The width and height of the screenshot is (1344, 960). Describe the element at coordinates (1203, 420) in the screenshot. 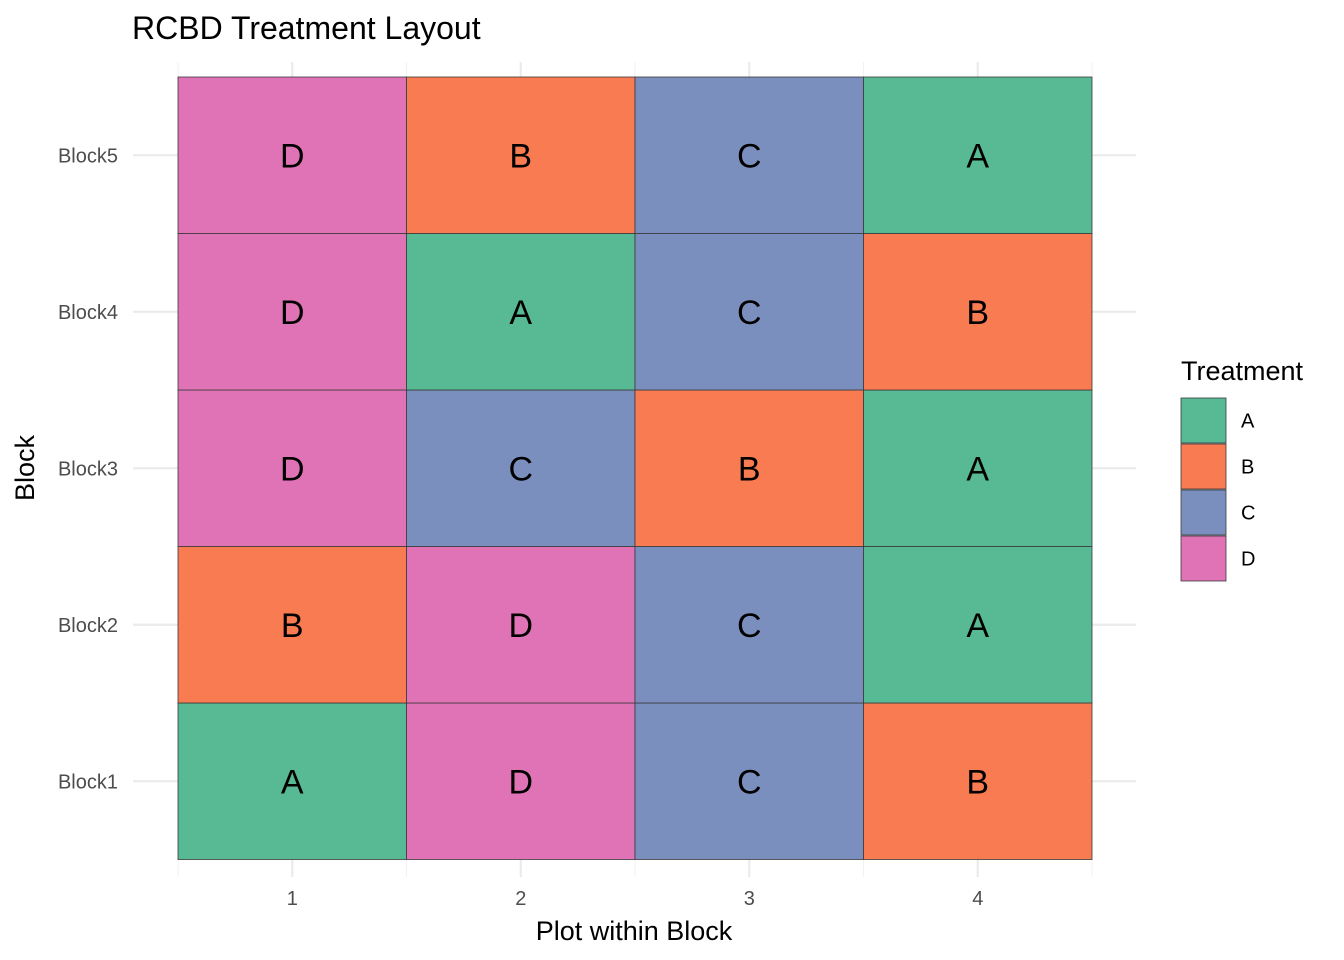

I see `legend-key-a` at that location.